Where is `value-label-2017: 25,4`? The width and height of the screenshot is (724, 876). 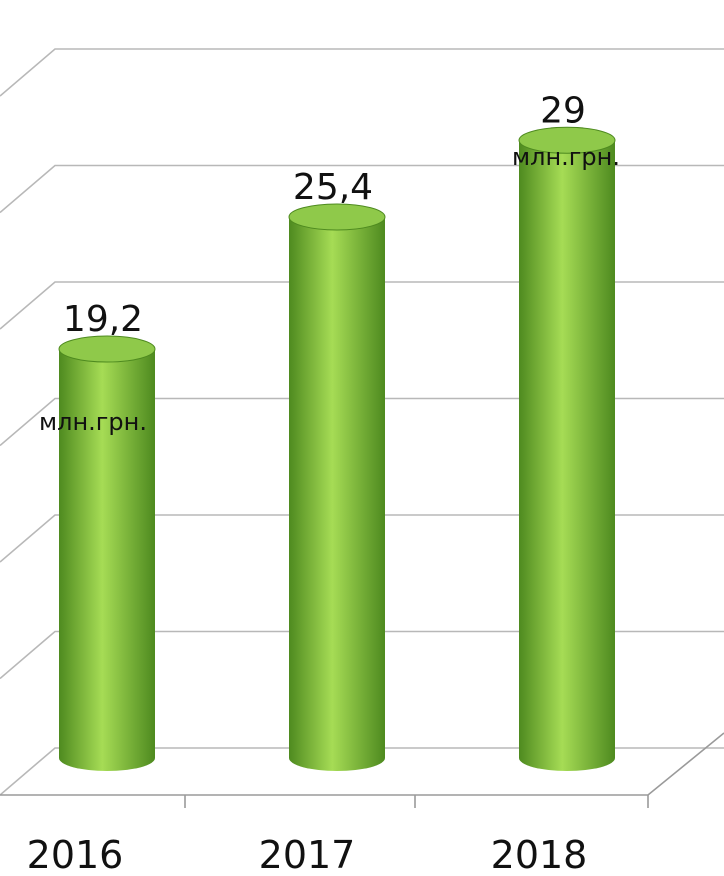
value-label-2017: 25,4 is located at coordinates (333, 187).